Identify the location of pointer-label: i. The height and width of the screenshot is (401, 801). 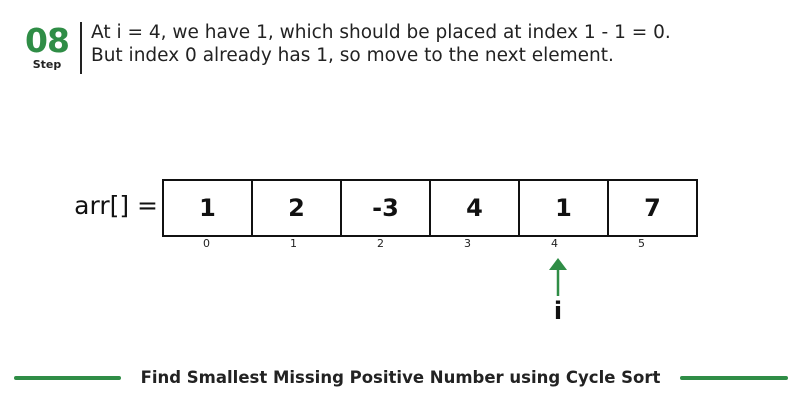
(558, 311).